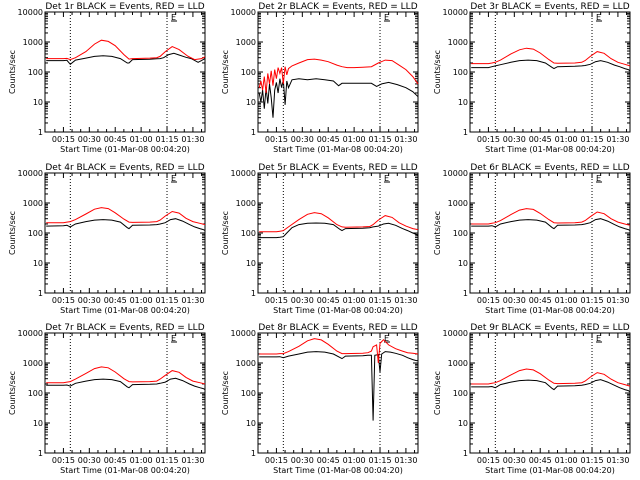 The height and width of the screenshot is (480, 640). What do you see at coordinates (124, 168) in the screenshot?
I see `panel-title: Det 4r BLACK = Events, RED = LLD` at bounding box center [124, 168].